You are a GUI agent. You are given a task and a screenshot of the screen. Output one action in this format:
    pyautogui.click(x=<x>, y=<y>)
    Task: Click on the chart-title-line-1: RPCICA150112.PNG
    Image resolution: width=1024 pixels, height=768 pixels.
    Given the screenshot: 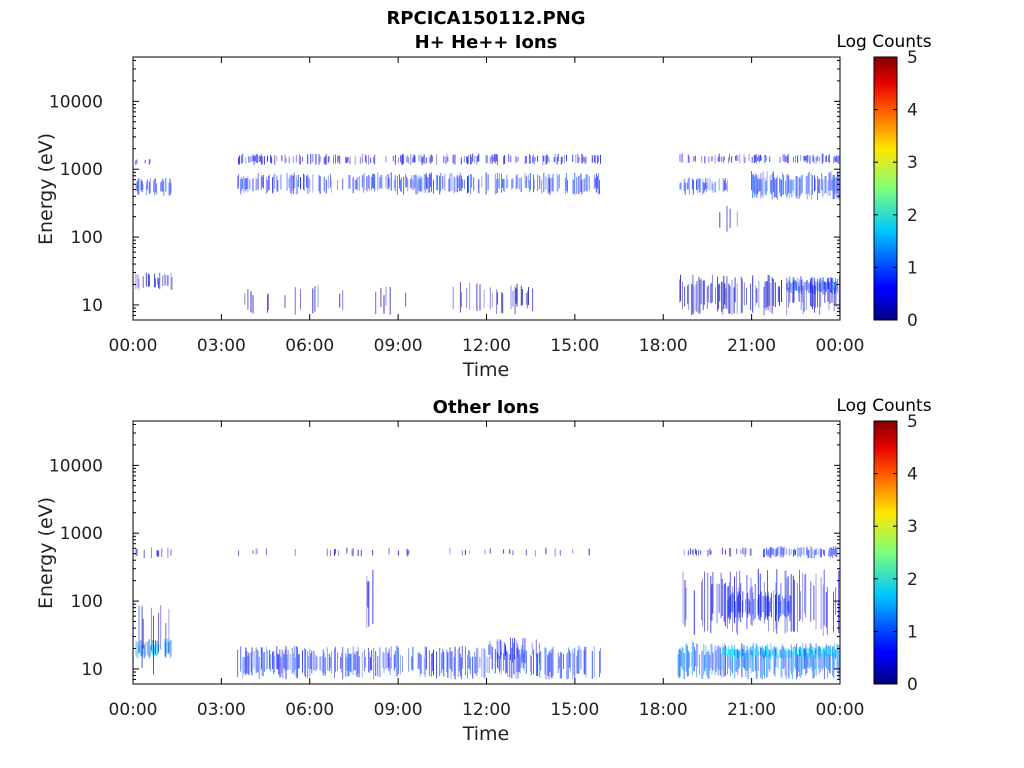 What is the action you would take?
    pyautogui.click(x=485, y=18)
    